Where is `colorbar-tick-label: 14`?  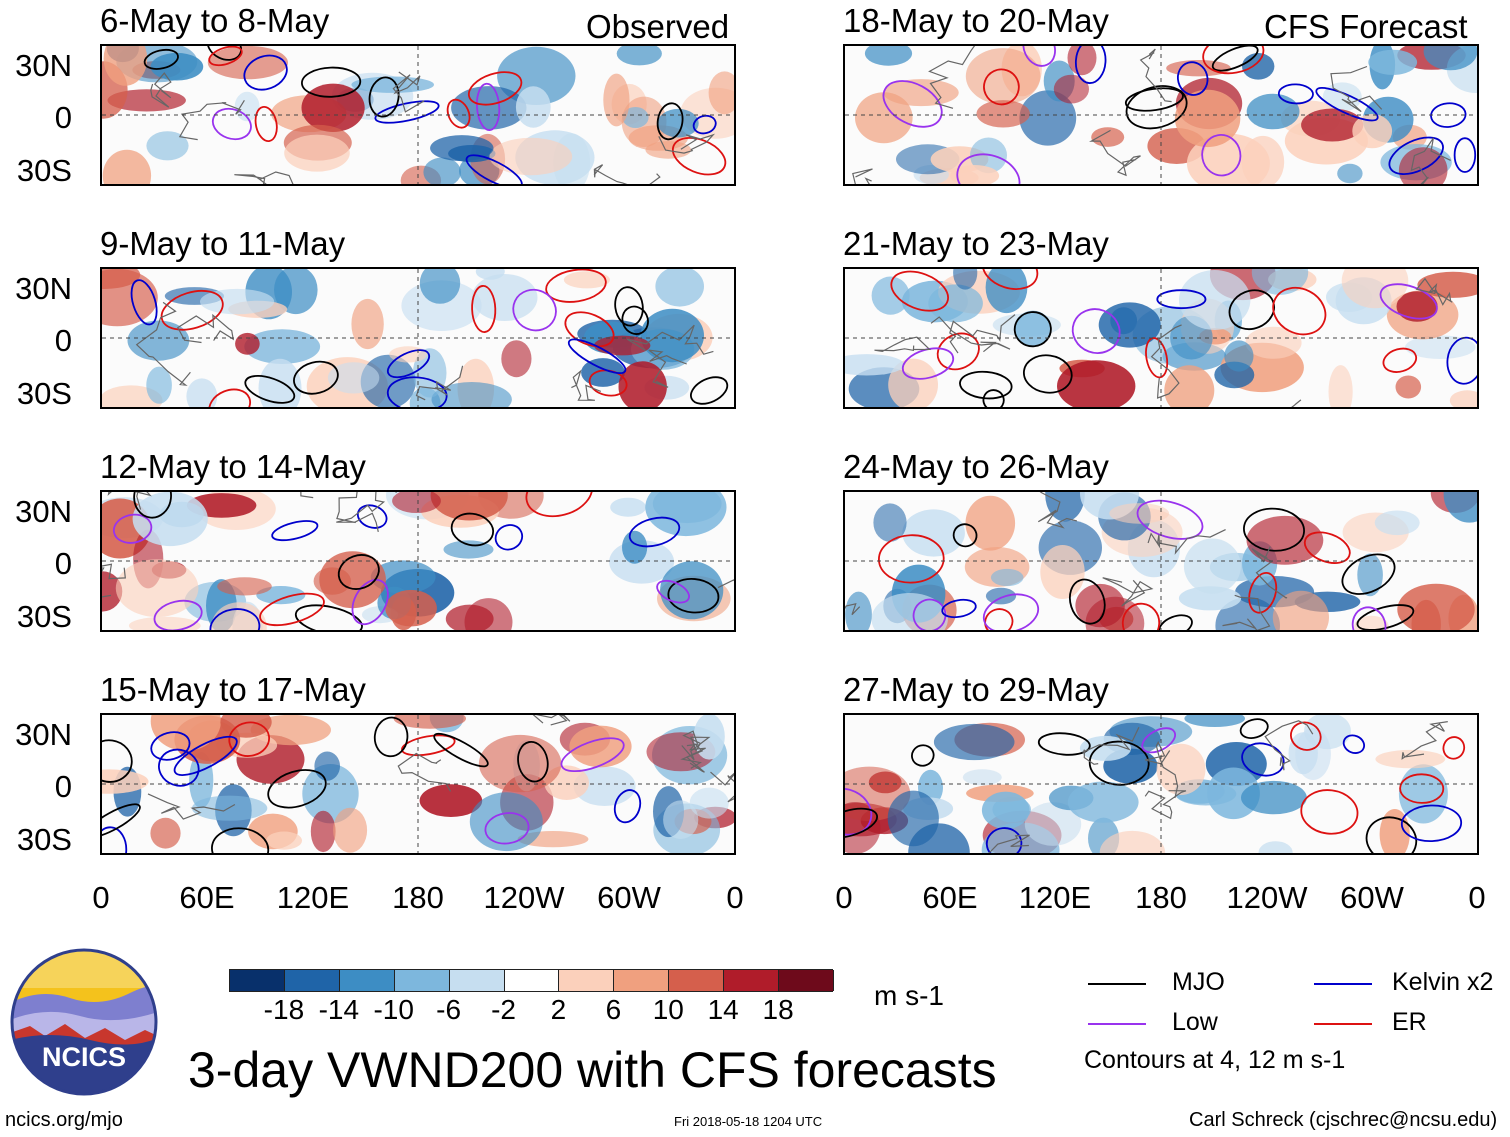
colorbar-tick-label: 14 is located at coordinates (723, 1009).